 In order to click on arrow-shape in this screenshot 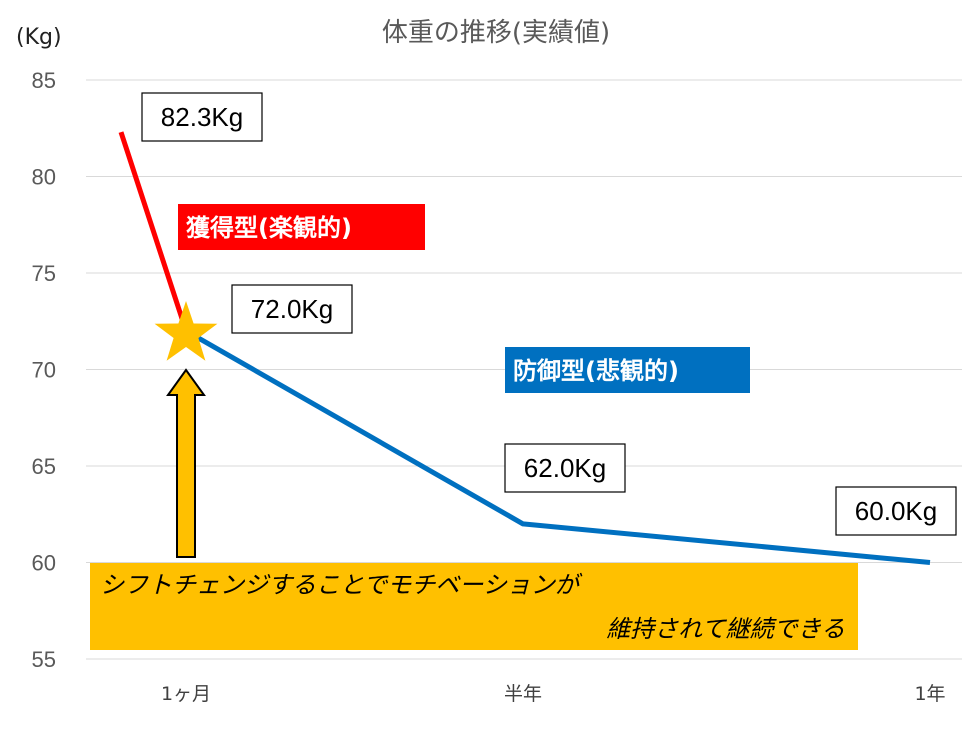, I will do `click(186, 463)`.